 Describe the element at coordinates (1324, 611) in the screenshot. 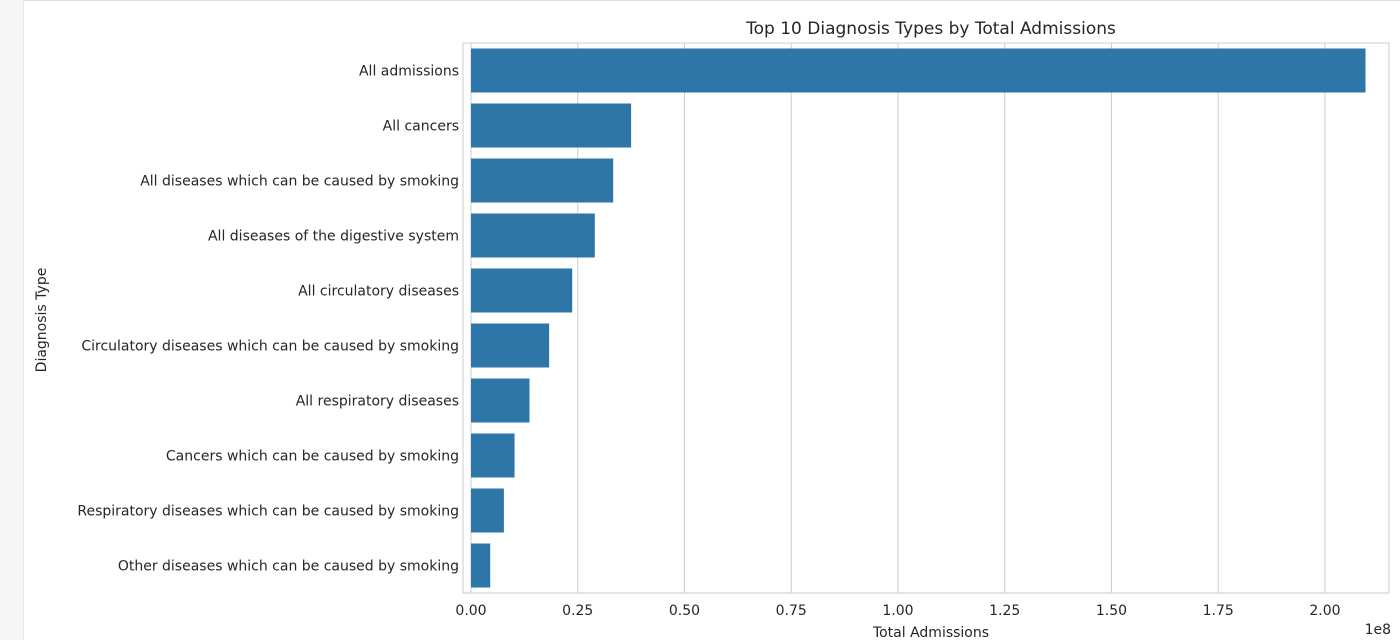

I see `x-tick-label: 2.00` at that location.